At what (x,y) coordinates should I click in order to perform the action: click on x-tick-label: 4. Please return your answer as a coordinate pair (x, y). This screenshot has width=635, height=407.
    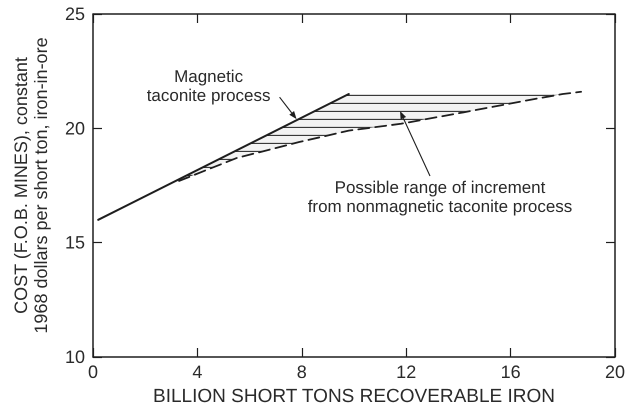
    Looking at the image, I should click on (197, 372).